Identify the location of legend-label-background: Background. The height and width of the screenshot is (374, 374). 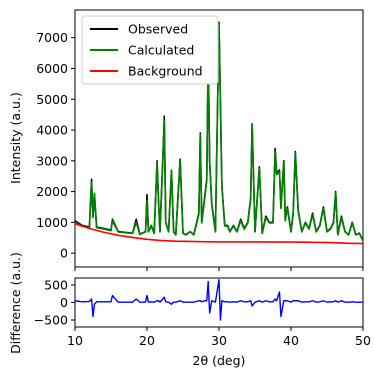
(165, 71).